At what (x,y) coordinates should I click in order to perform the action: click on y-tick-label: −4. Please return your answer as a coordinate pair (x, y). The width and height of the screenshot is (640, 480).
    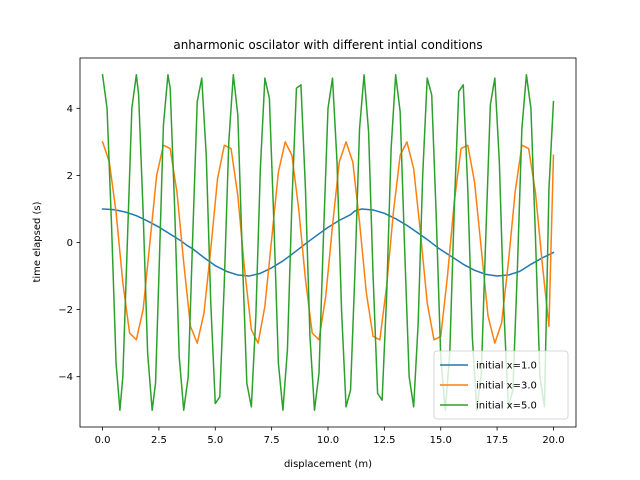
    Looking at the image, I should click on (65, 377).